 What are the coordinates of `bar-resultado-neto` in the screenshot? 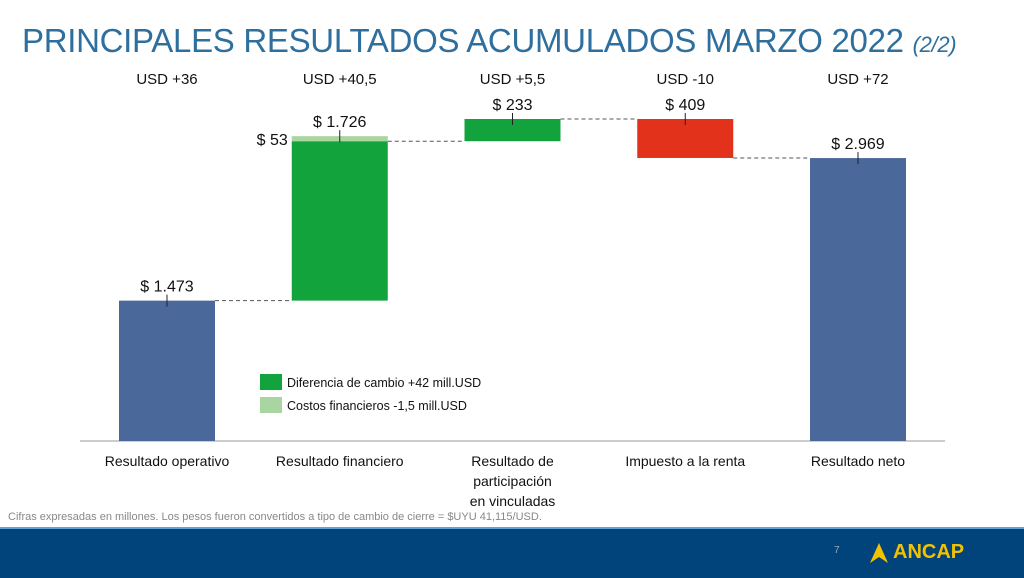 It's located at (858, 299).